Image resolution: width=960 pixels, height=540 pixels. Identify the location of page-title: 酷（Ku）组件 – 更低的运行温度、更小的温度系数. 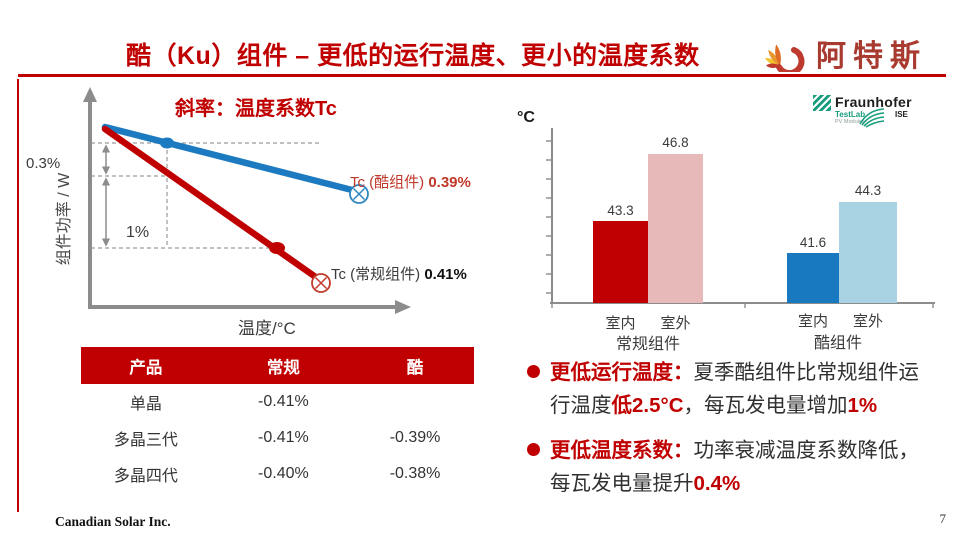
(413, 56).